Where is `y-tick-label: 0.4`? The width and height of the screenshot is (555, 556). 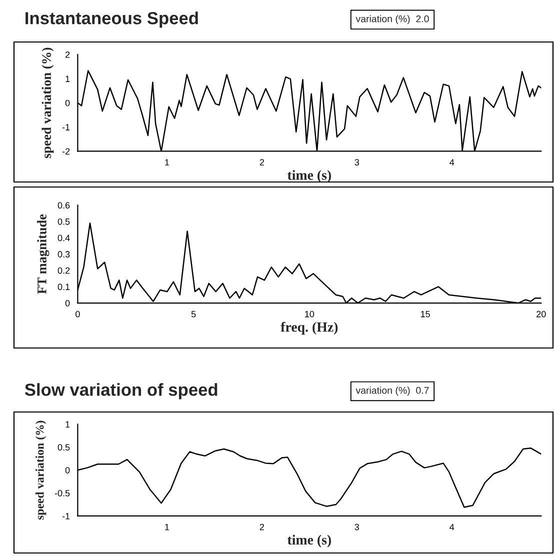
y-tick-label: 0.4 is located at coordinates (64, 238).